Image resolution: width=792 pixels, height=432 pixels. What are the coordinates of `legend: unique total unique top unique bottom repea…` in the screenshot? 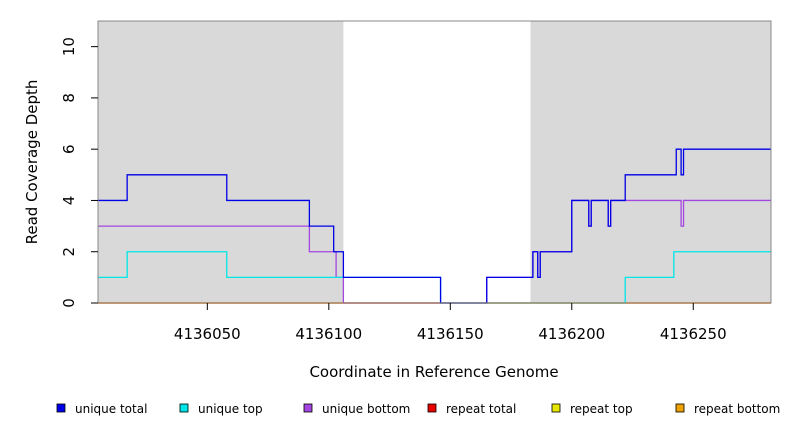 It's located at (418, 409).